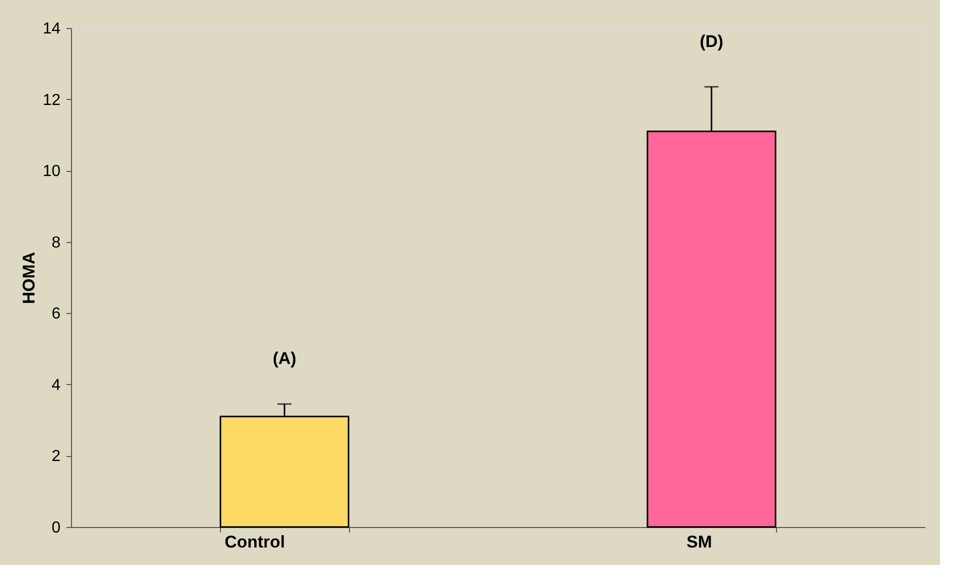  I want to click on y-tick-label: 10, so click(51, 171).